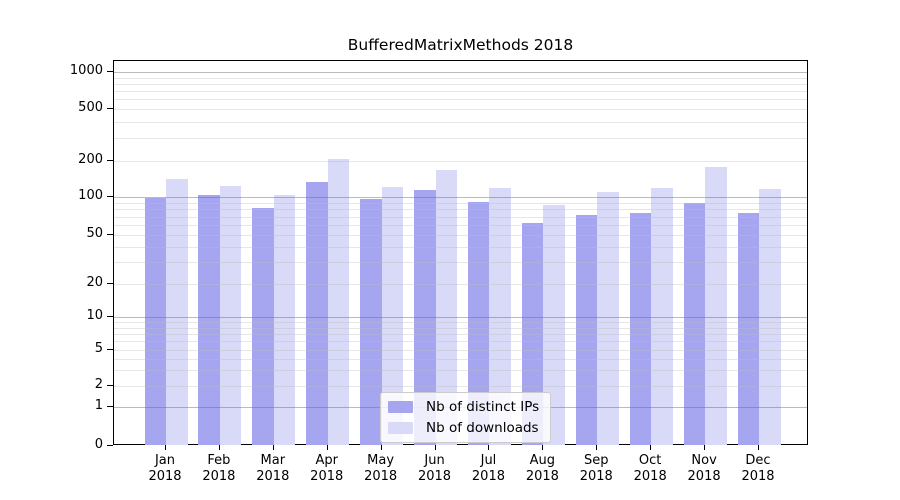 The height and width of the screenshot is (500, 900). I want to click on bar-distinct-ips-may, so click(371, 322).